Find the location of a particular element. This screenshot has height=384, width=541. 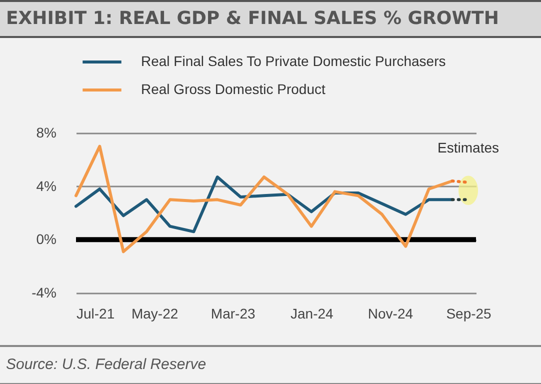

source-note: Source: U.S. Federal Reserve is located at coordinates (270, 364).